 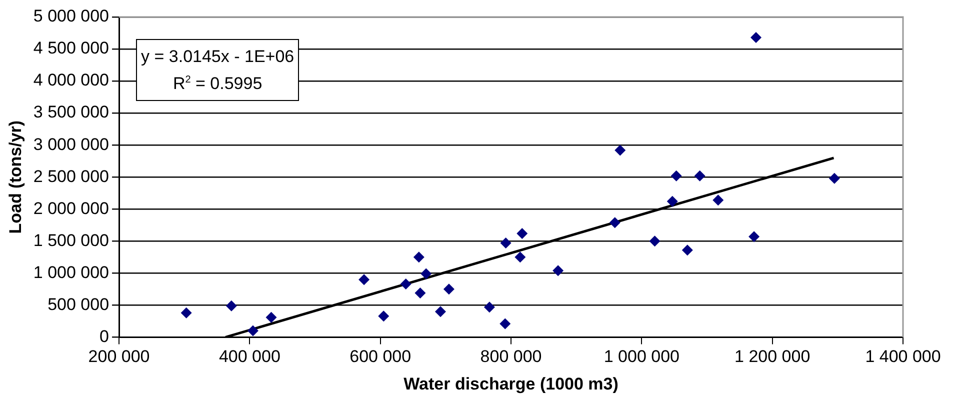 I want to click on x-tick-label: 1 200 000, so click(x=772, y=356).